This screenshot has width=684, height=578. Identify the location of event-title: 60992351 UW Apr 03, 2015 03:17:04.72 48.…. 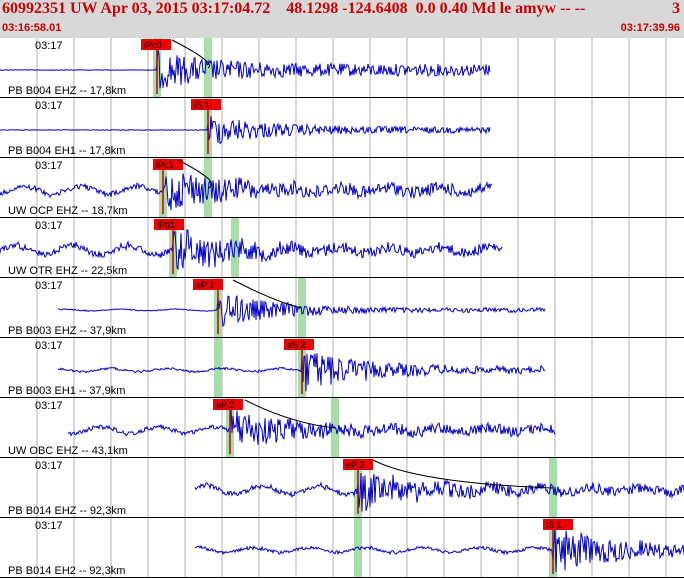
(294, 8).